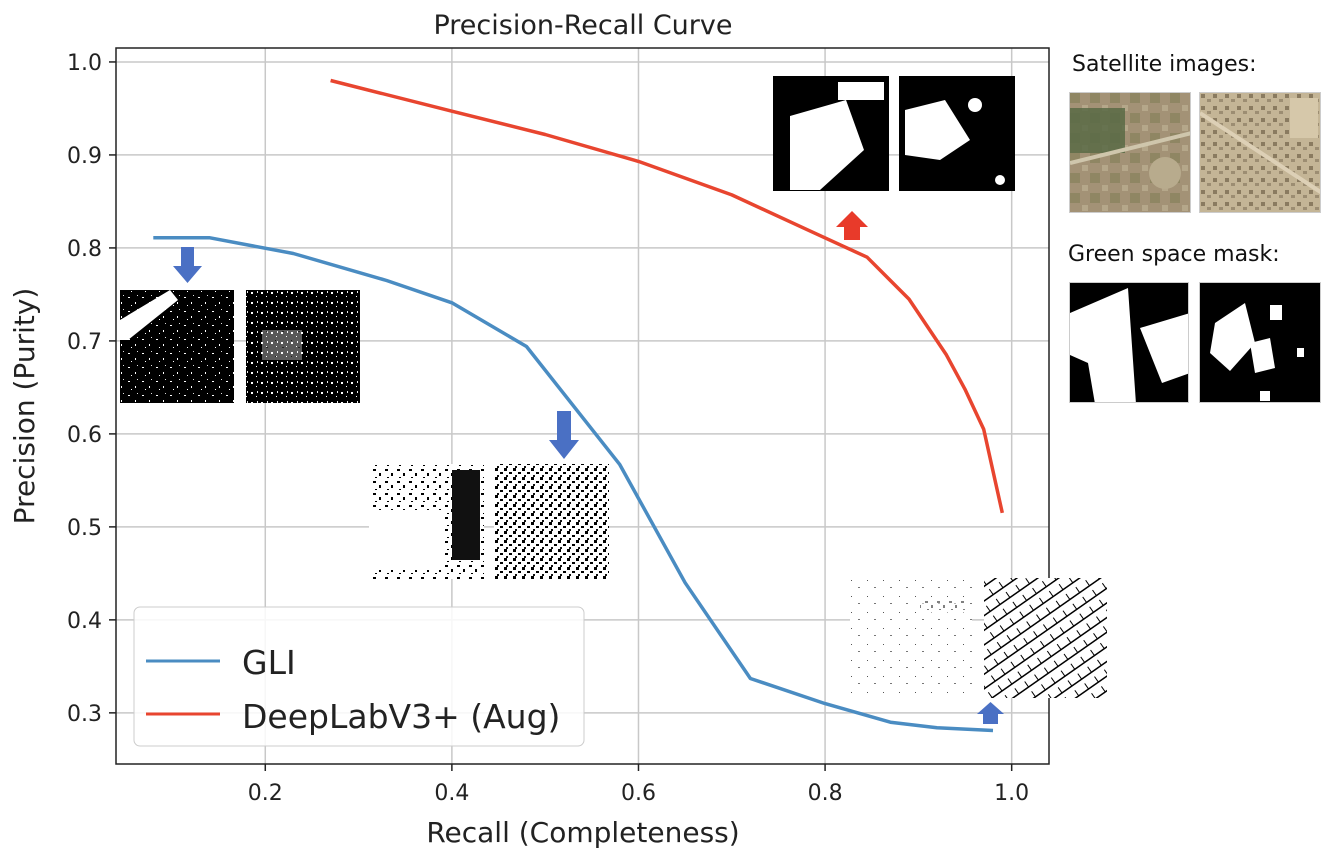 The image size is (1322, 855). I want to click on x-tick-label: 0.8, so click(825, 793).